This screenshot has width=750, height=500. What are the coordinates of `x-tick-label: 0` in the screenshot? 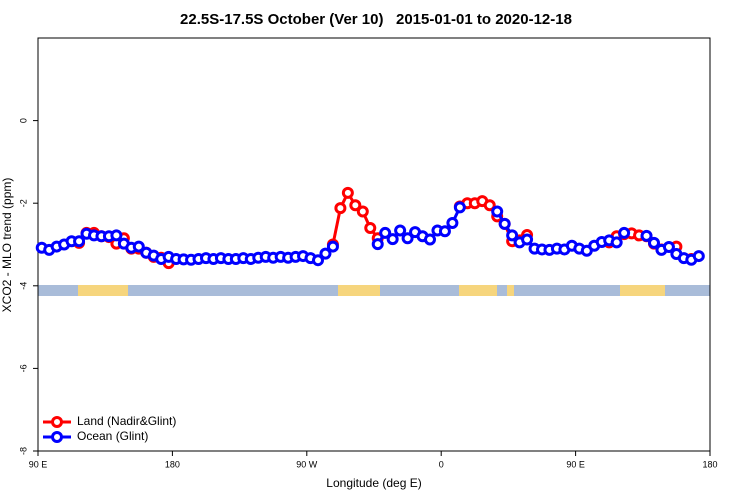 It's located at (441, 464).